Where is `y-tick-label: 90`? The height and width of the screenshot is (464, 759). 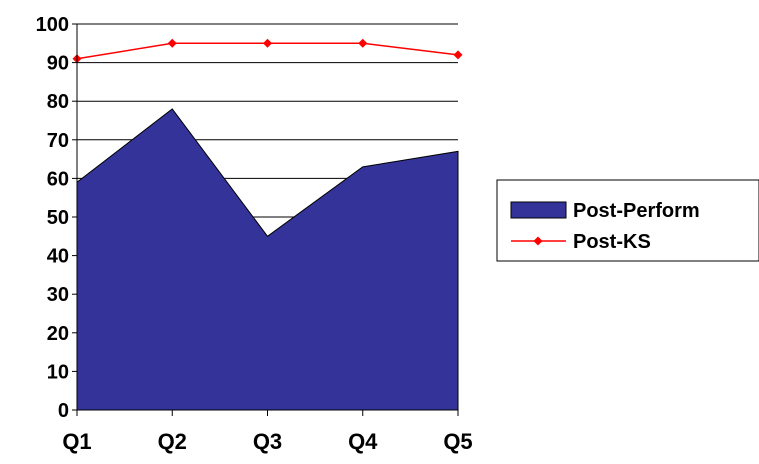 y-tick-label: 90 is located at coordinates (58, 64).